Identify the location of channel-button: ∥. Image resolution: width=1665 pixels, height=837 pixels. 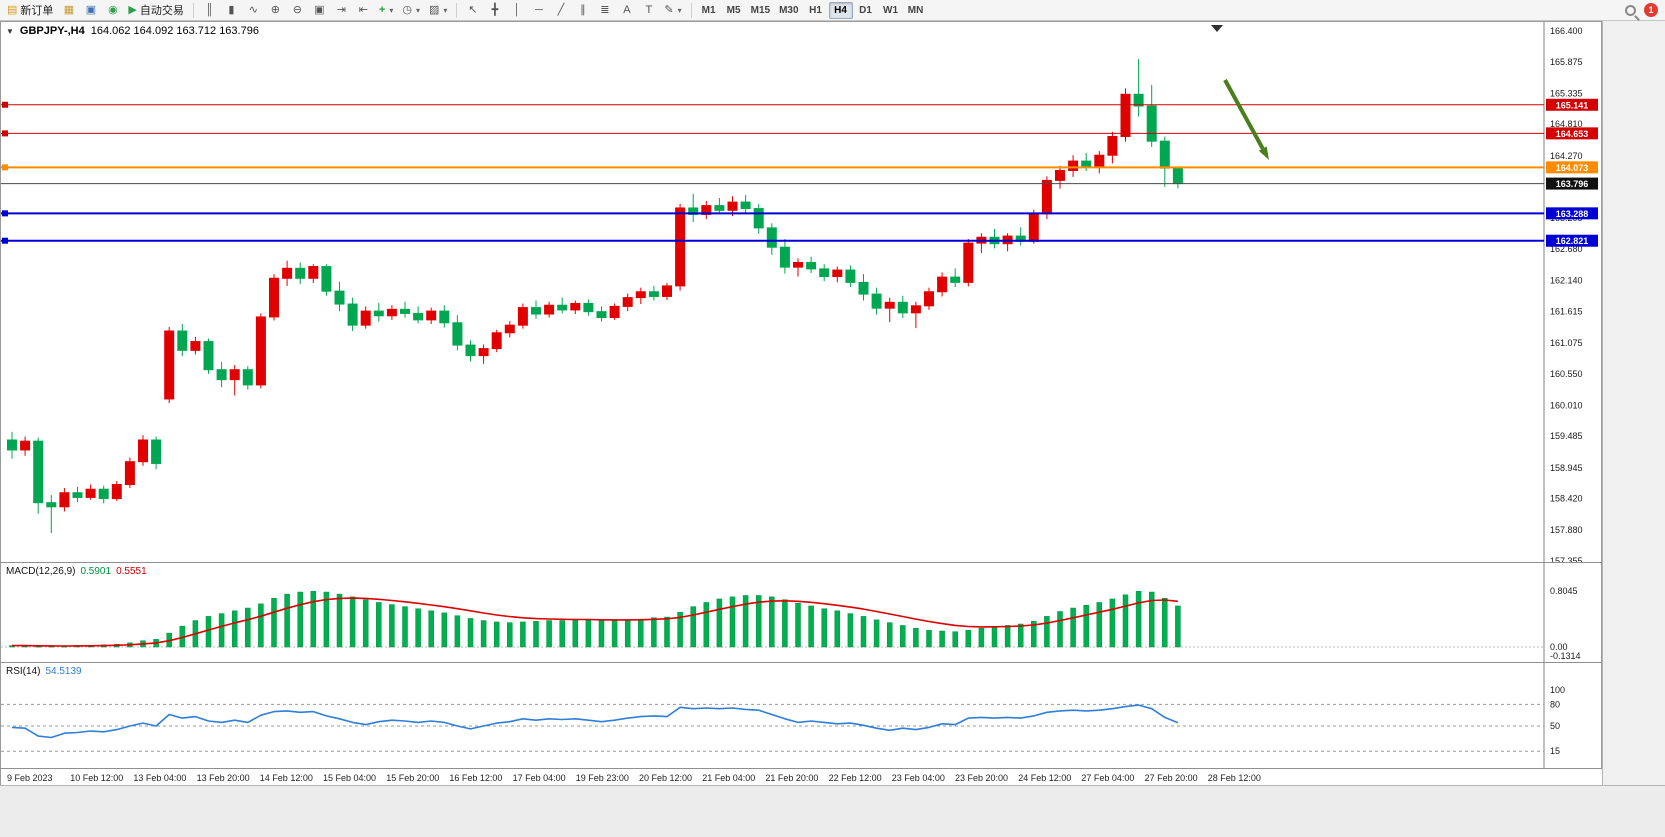
(582, 10).